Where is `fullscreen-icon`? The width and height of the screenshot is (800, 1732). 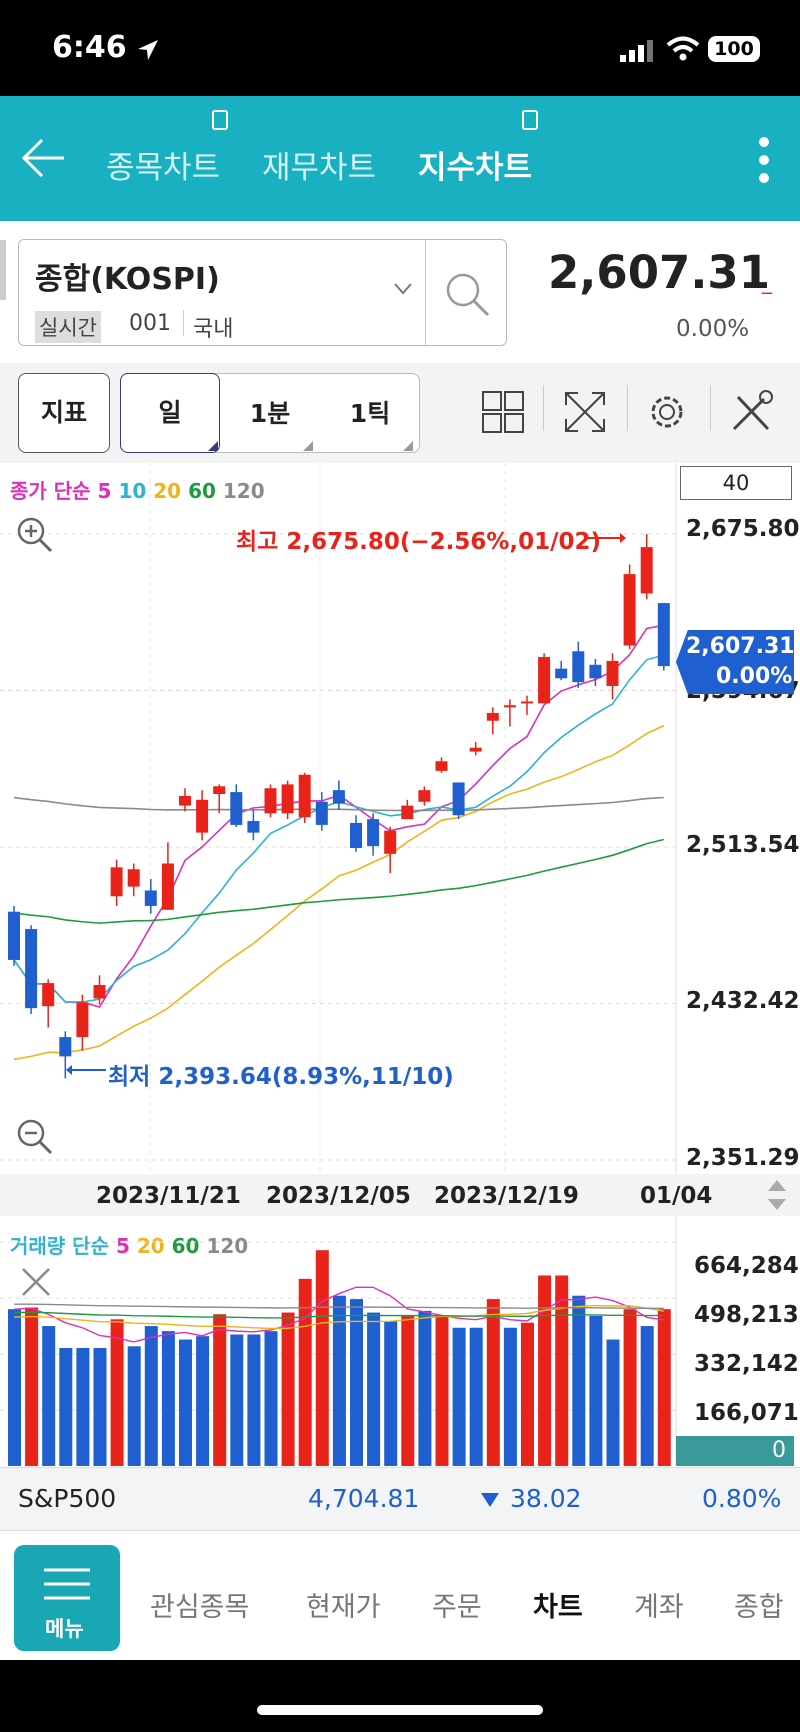
fullscreen-icon is located at coordinates (585, 412).